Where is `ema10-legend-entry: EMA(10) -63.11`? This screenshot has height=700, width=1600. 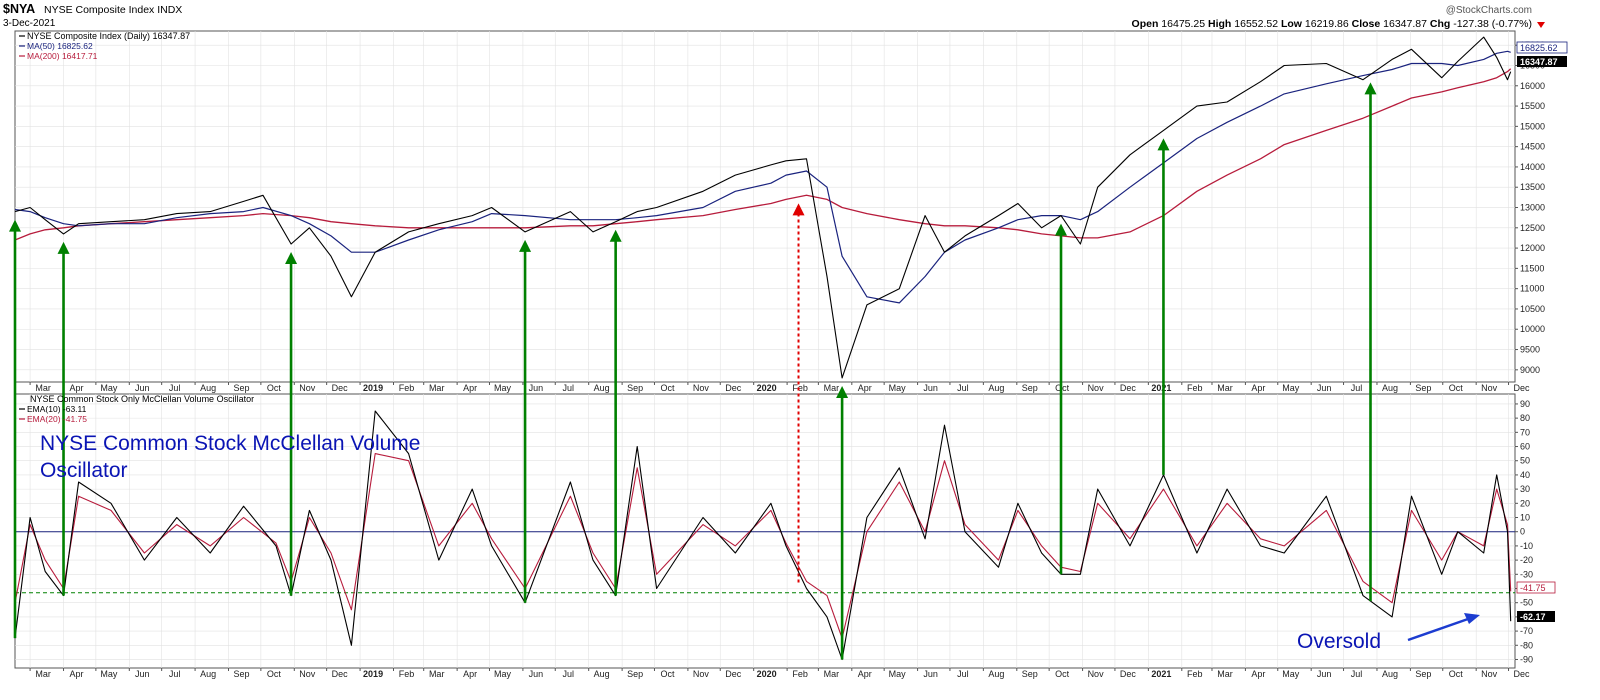 ema10-legend-entry: EMA(10) -63.11 is located at coordinates (57, 409).